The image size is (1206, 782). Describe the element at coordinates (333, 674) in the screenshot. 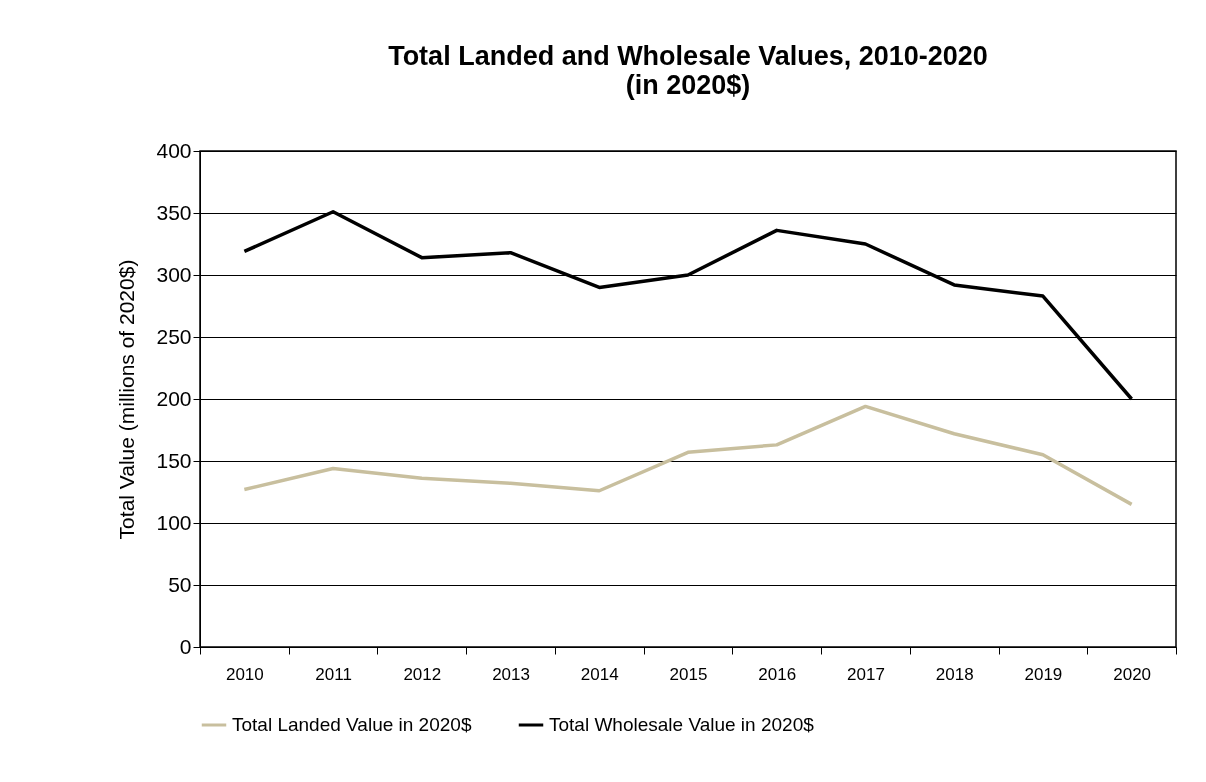

I see `x-tick-label: 2011` at that location.